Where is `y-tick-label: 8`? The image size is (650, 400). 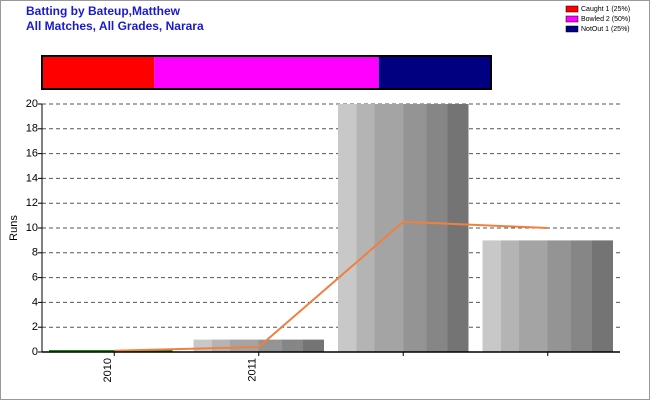 y-tick-label: 8 is located at coordinates (35, 253).